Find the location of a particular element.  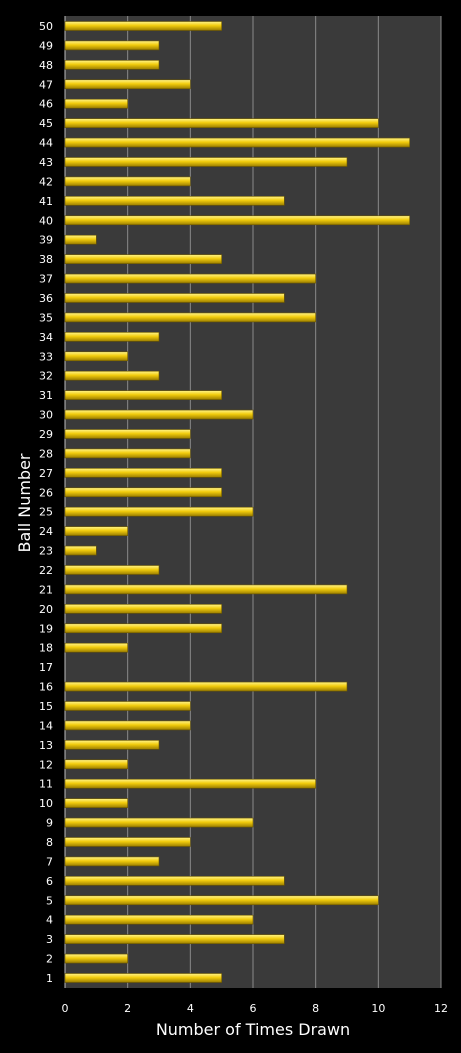

y-tick-label-45: 45 is located at coordinates (46, 123).